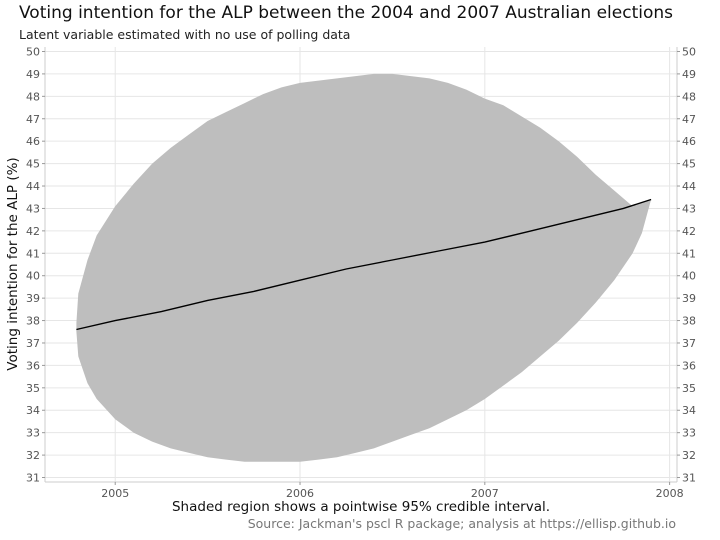  Describe the element at coordinates (689, 388) in the screenshot. I see `y-tick-label-right: 35` at that location.